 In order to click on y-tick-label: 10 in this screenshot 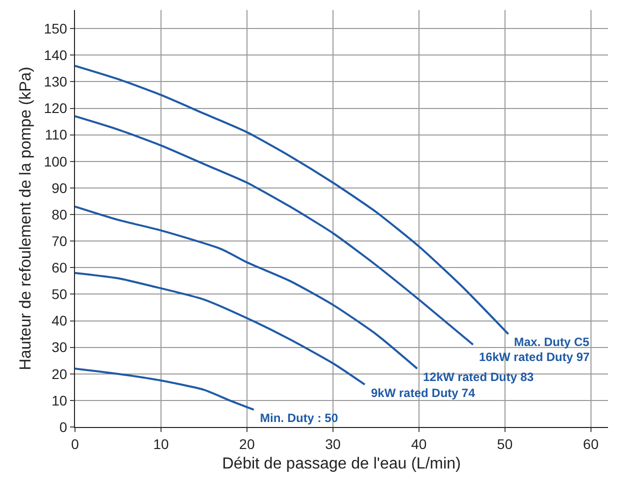, I will do `click(60, 400)`.